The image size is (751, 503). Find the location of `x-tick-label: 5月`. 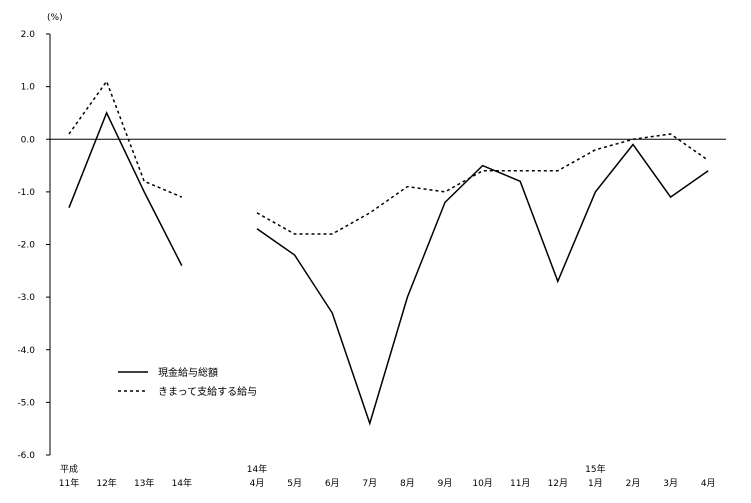

x-tick-label: 5月 is located at coordinates (294, 483).